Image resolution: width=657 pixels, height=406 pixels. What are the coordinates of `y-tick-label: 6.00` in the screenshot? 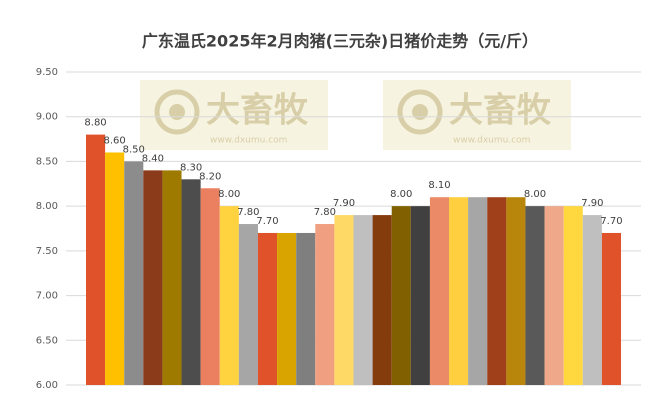 It's located at (47, 385).